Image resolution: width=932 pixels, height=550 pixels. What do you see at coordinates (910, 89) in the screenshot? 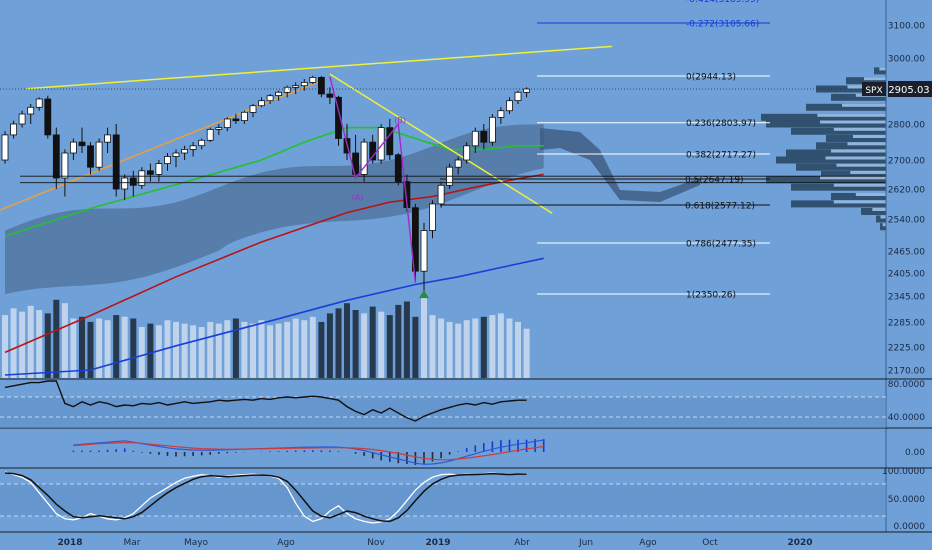
I see `last-price-tag` at bounding box center [910, 89].